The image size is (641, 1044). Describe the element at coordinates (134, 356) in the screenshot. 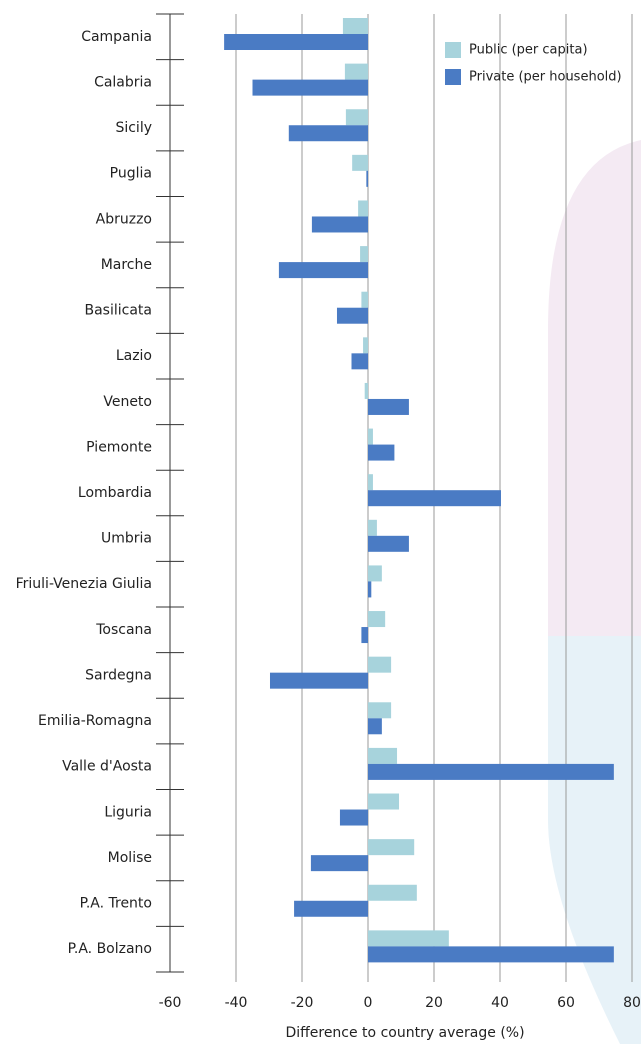

I see `y-tick-label: Lazio` at that location.